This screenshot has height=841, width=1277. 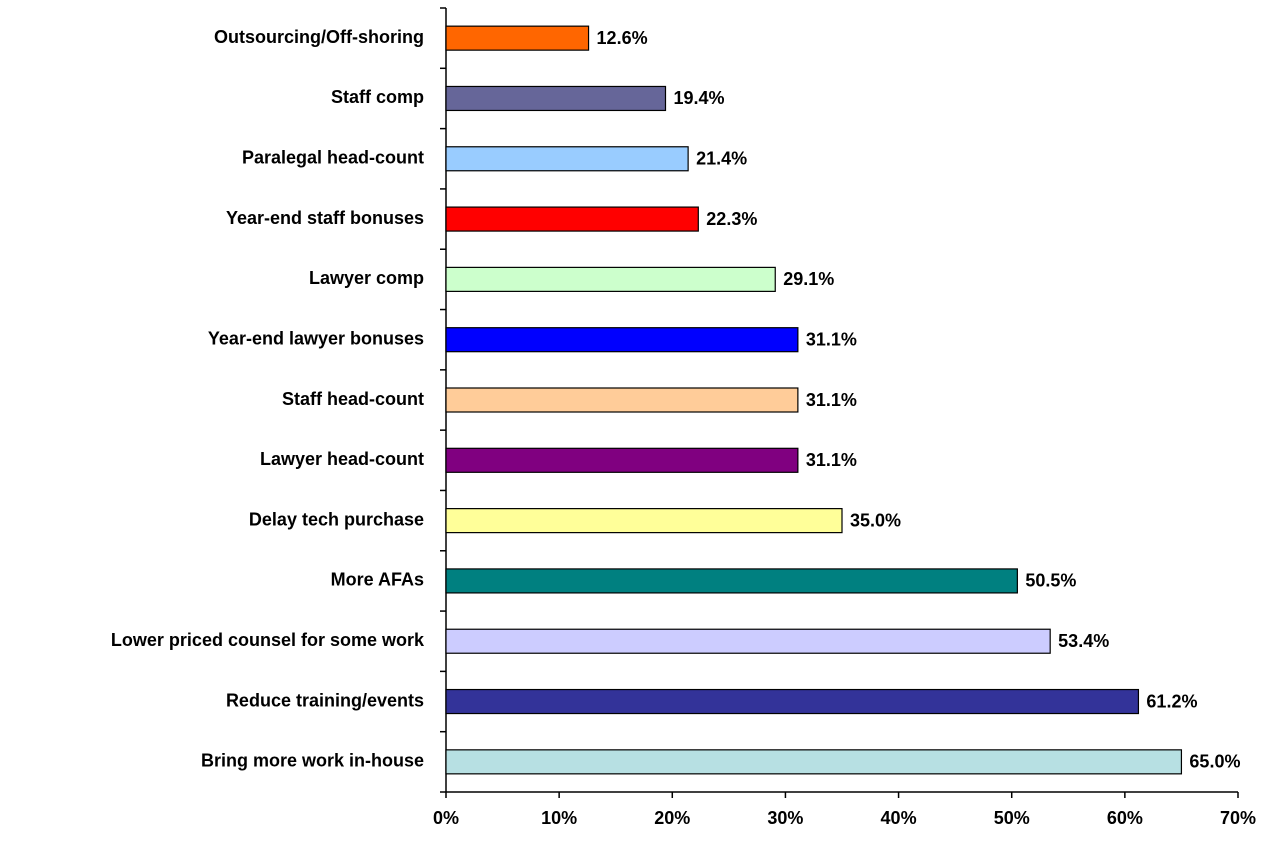 What do you see at coordinates (312, 761) in the screenshot?
I see `y-tick-label: Bring more work in-house` at bounding box center [312, 761].